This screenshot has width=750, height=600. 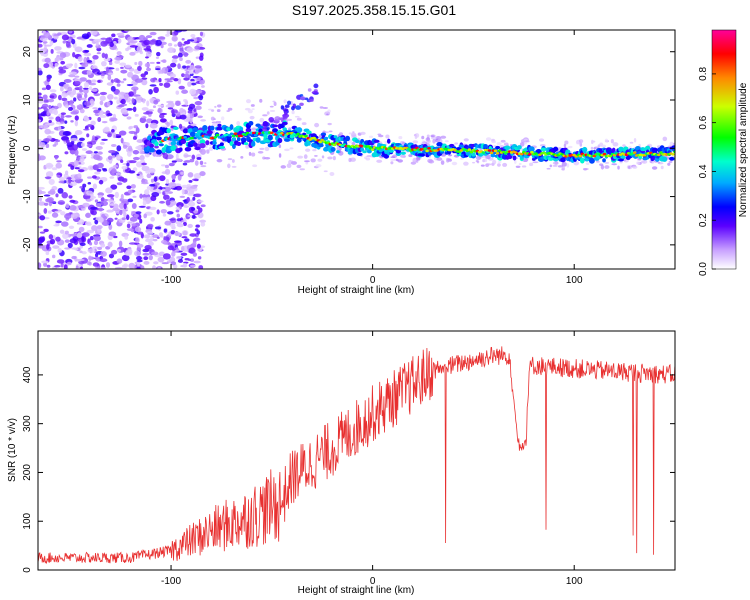 What do you see at coordinates (27, 472) in the screenshot?
I see `y-tick-label: 200` at bounding box center [27, 472].